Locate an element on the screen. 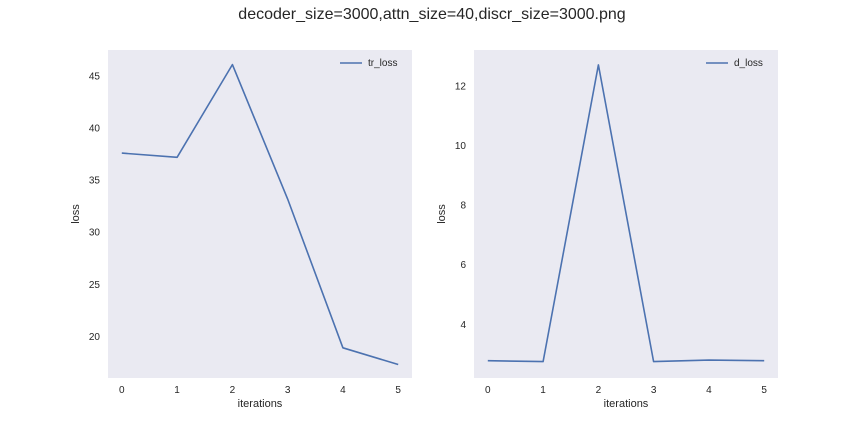  y-tick-label: 4 is located at coordinates (463, 325).